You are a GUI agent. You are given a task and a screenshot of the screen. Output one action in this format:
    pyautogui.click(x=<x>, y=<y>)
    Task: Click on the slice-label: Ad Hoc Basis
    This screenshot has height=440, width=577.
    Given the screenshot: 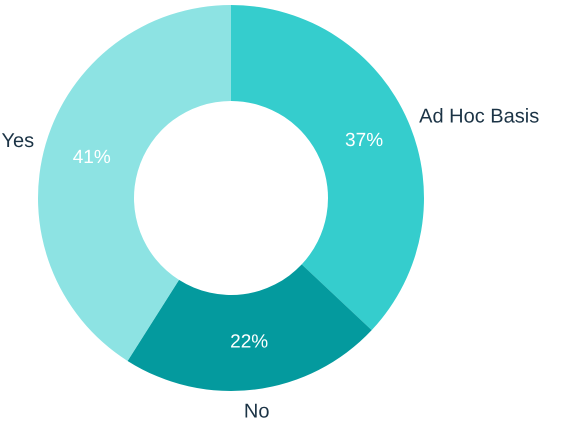 What is the action you would take?
    pyautogui.click(x=479, y=117)
    